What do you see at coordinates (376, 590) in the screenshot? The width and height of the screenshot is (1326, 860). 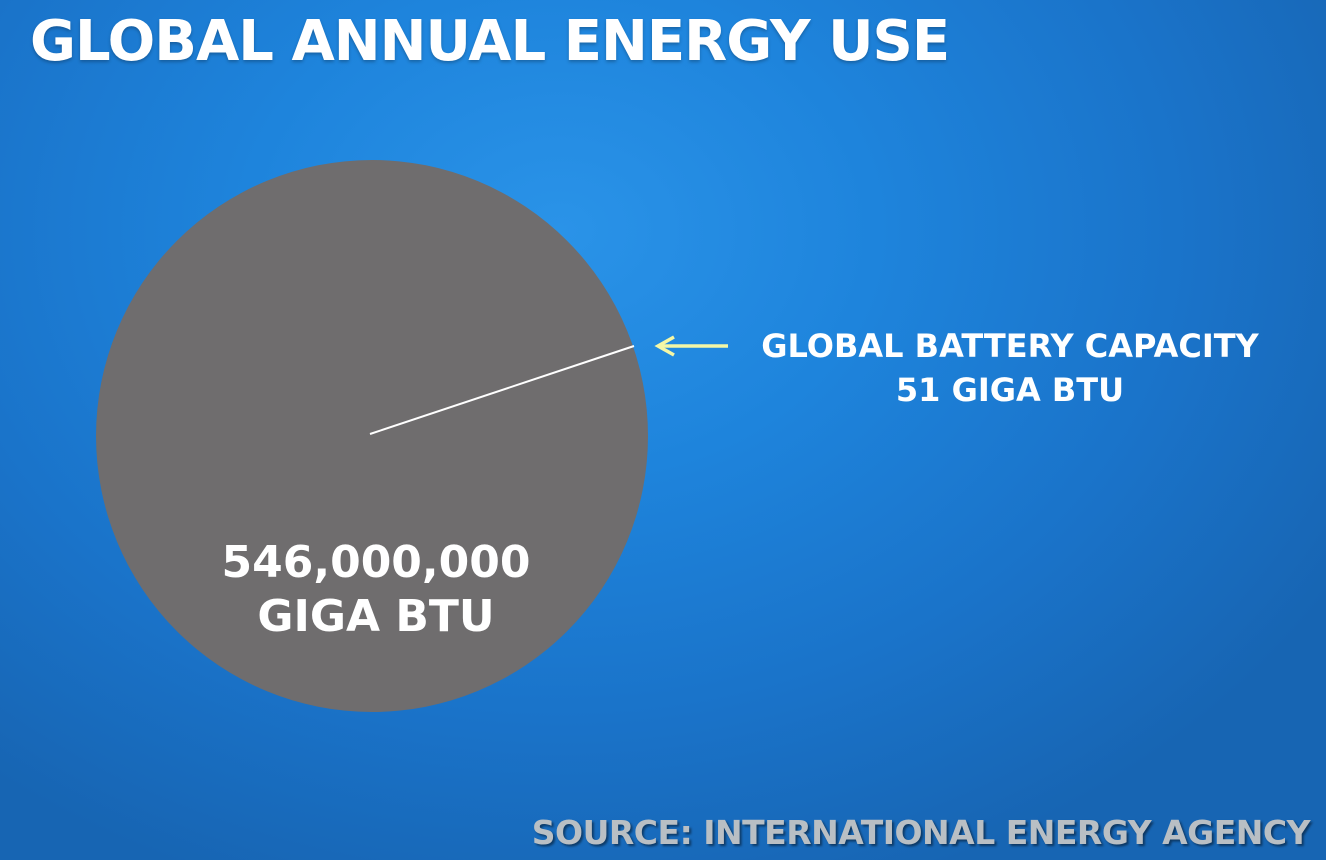 I see `pie-value-label: 546,000,000 GIGA BTU` at bounding box center [376, 590].